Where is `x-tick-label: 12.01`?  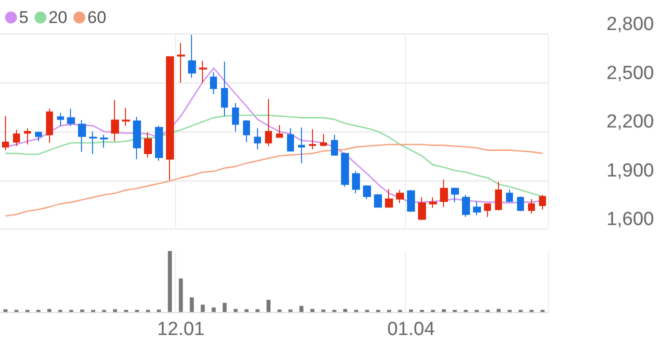 x-tick-label: 12.01 is located at coordinates (181, 329).